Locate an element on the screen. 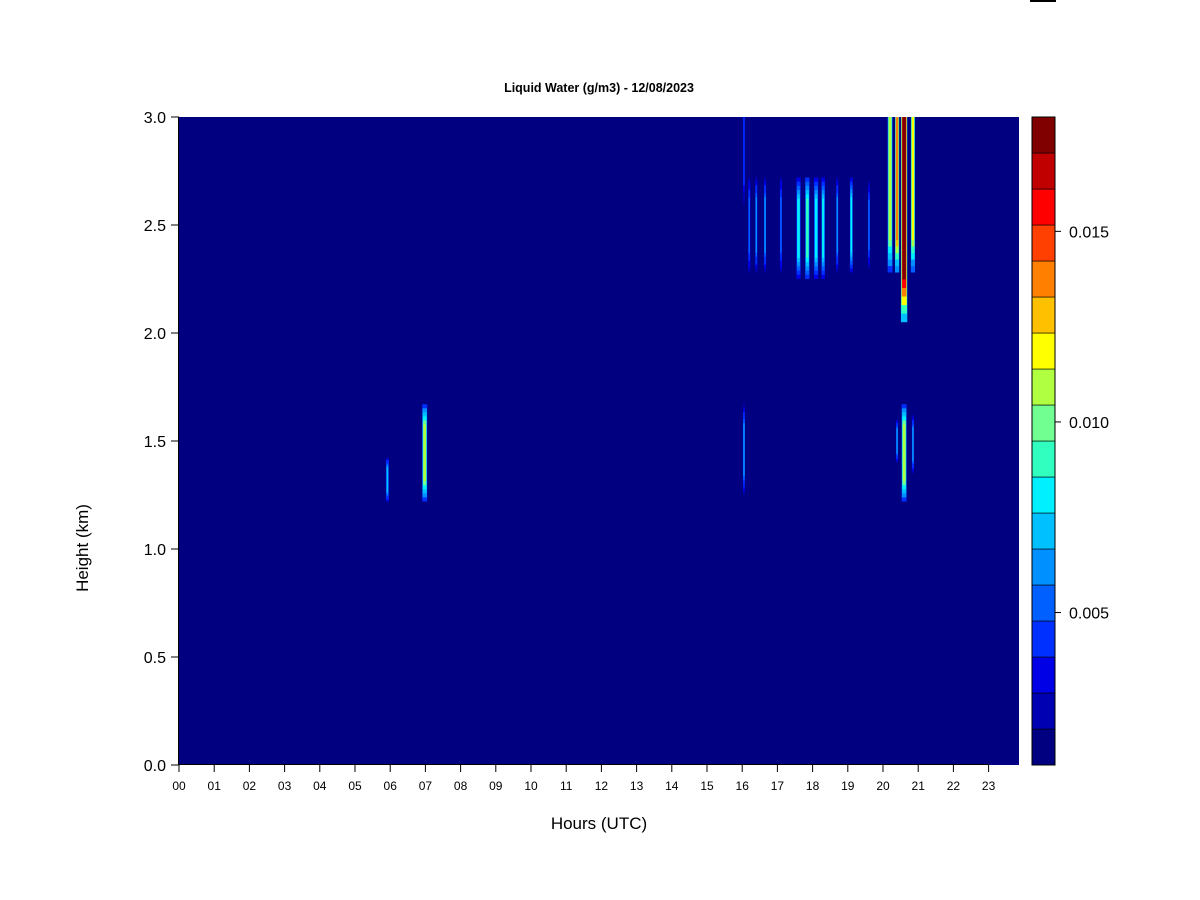  x-tick-label: 03 is located at coordinates (285, 786).